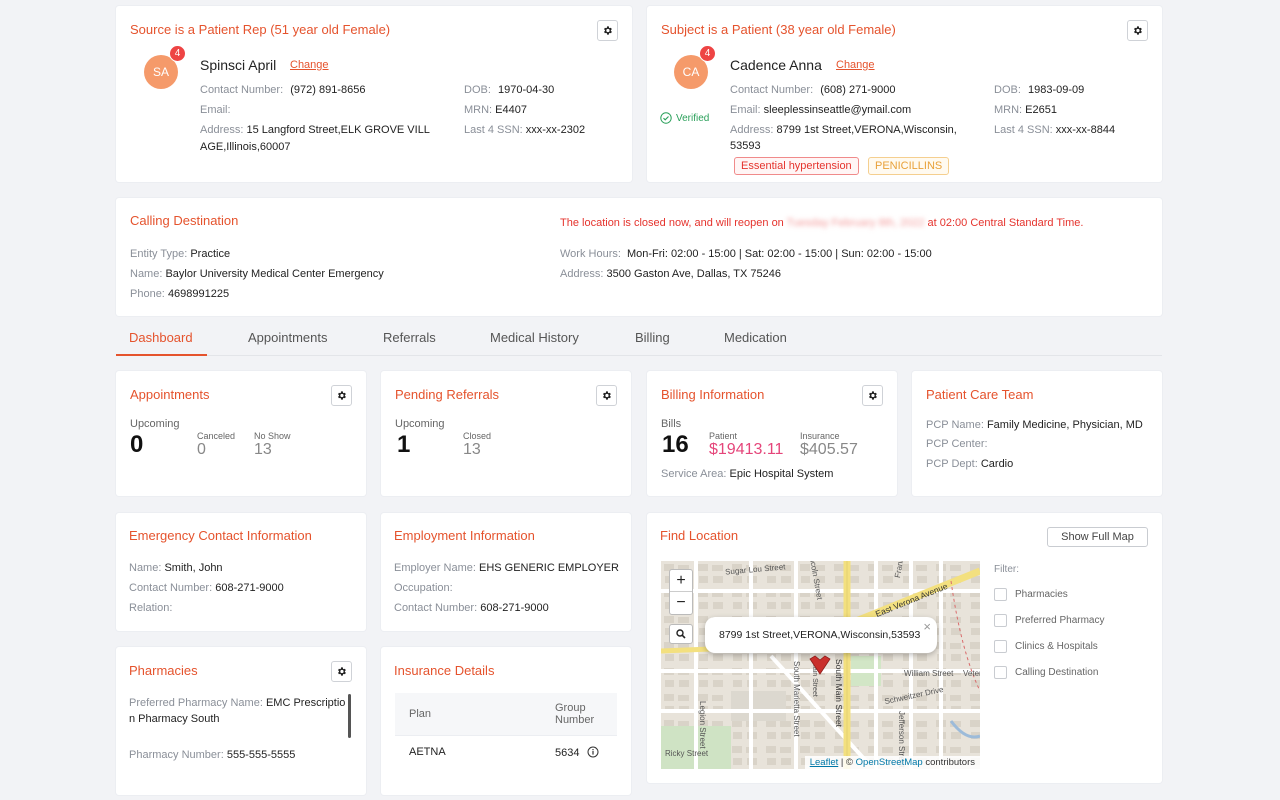 The height and width of the screenshot is (800, 1280). I want to click on attribution-tail: contributors, so click(948, 762).